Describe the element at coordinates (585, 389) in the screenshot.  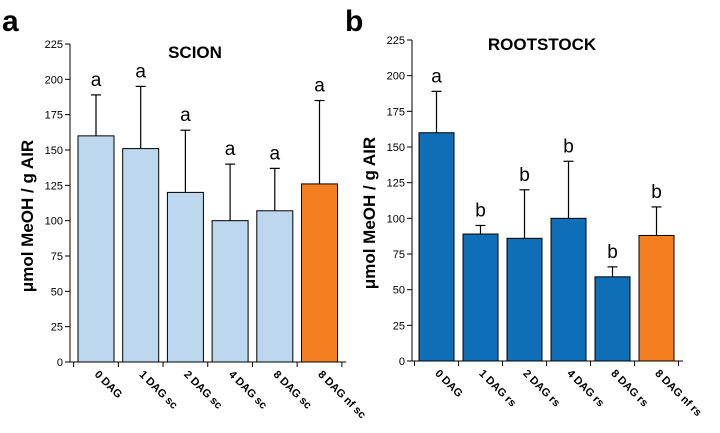
I see `x-tick-label-rootstock-3: 4 DAG rs` at that location.